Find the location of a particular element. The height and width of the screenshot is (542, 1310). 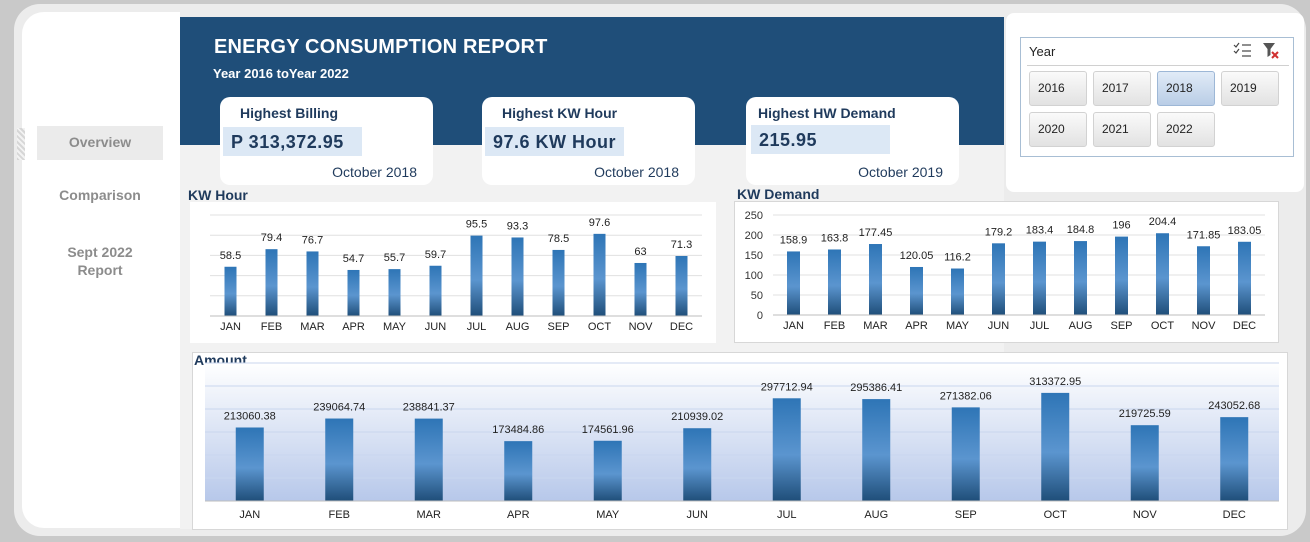

data-label: 58.5 is located at coordinates (230, 256).